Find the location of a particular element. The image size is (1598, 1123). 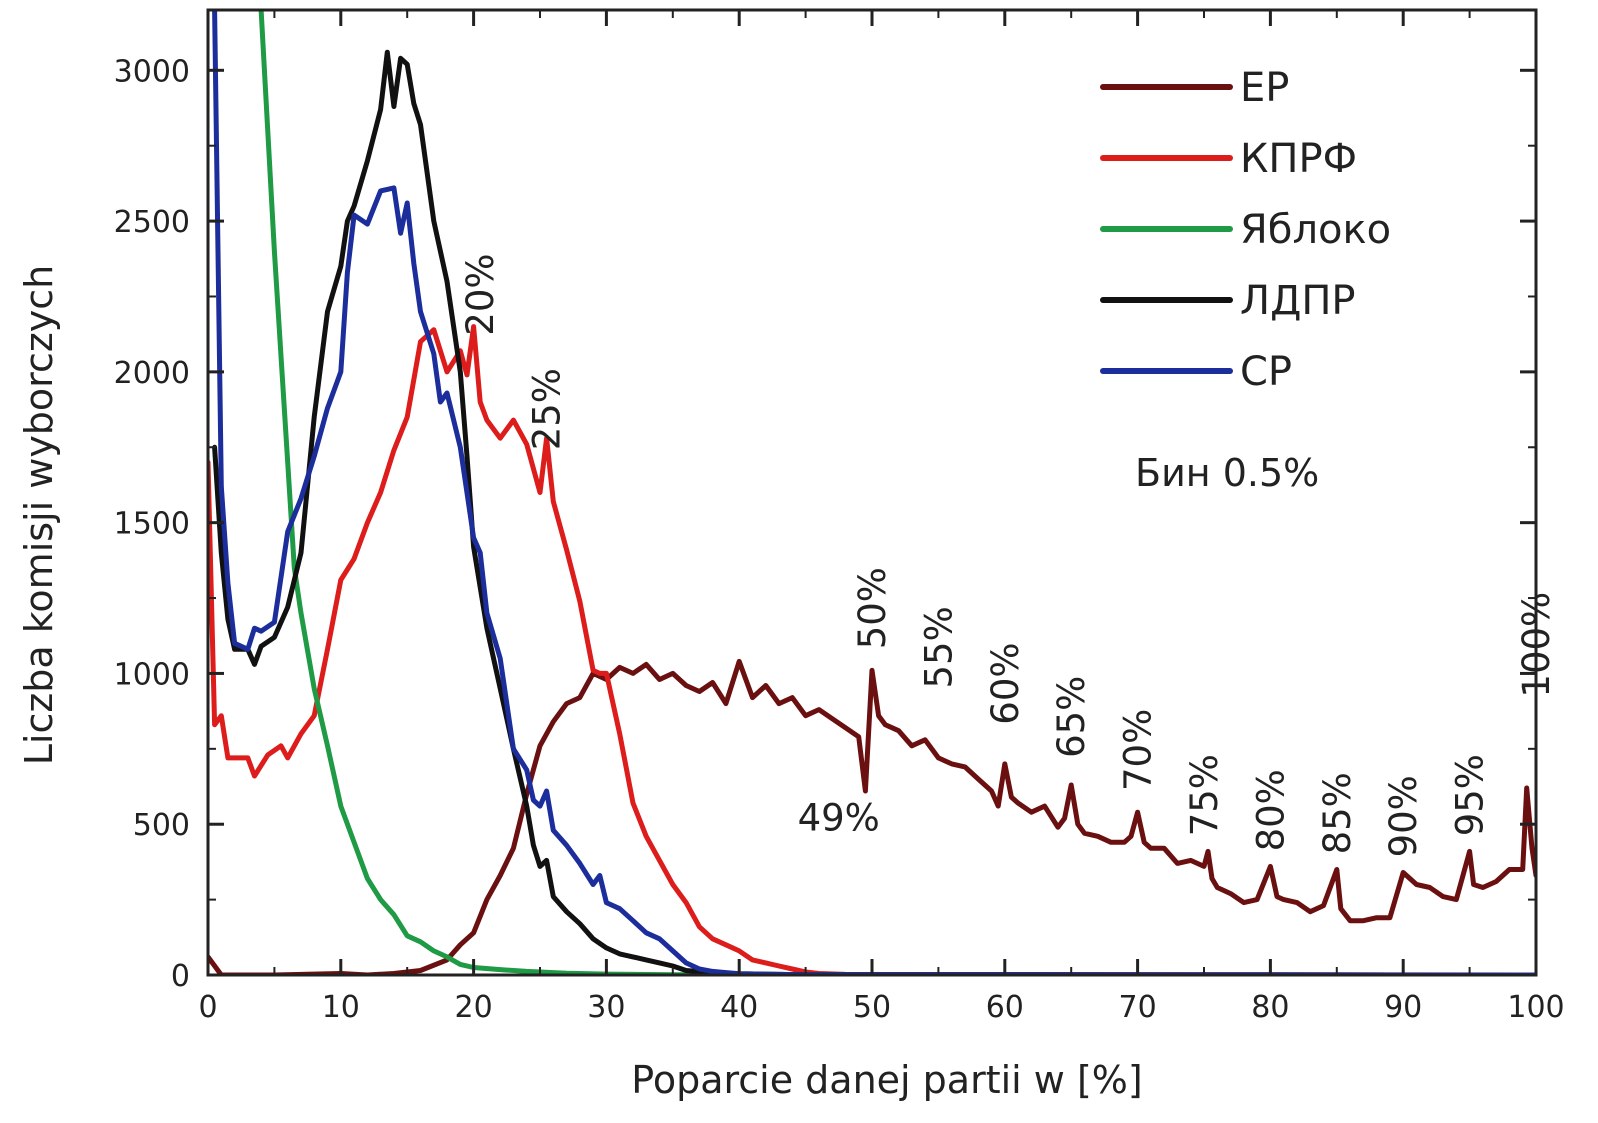

x-tick-label: 30 is located at coordinates (606, 1007).